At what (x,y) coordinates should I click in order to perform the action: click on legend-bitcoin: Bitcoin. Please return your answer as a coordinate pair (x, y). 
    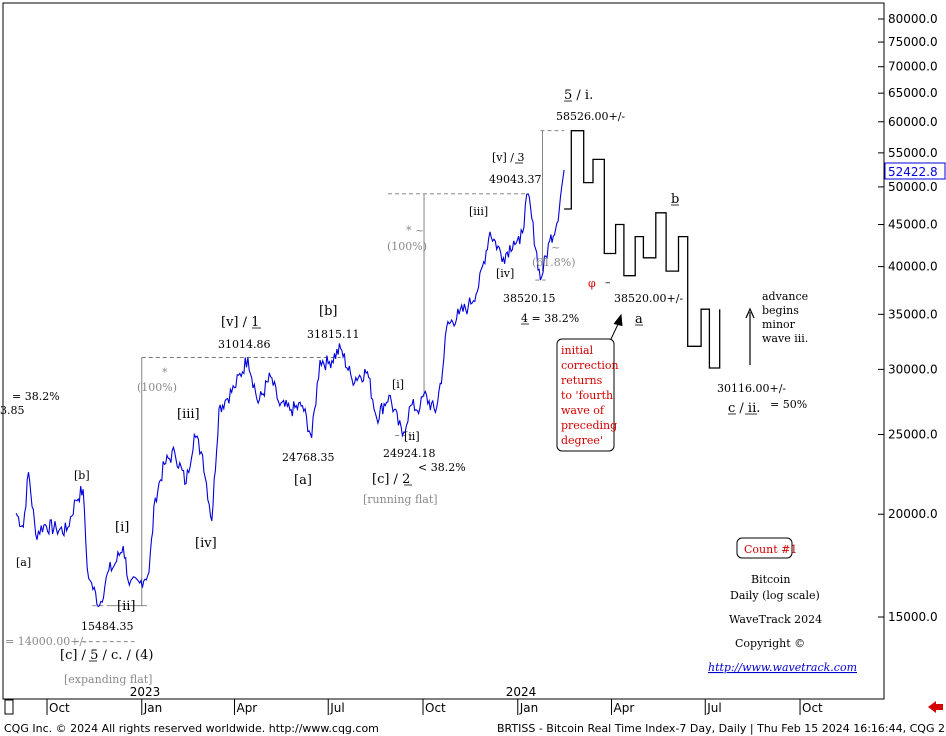
    Looking at the image, I should click on (770, 579).